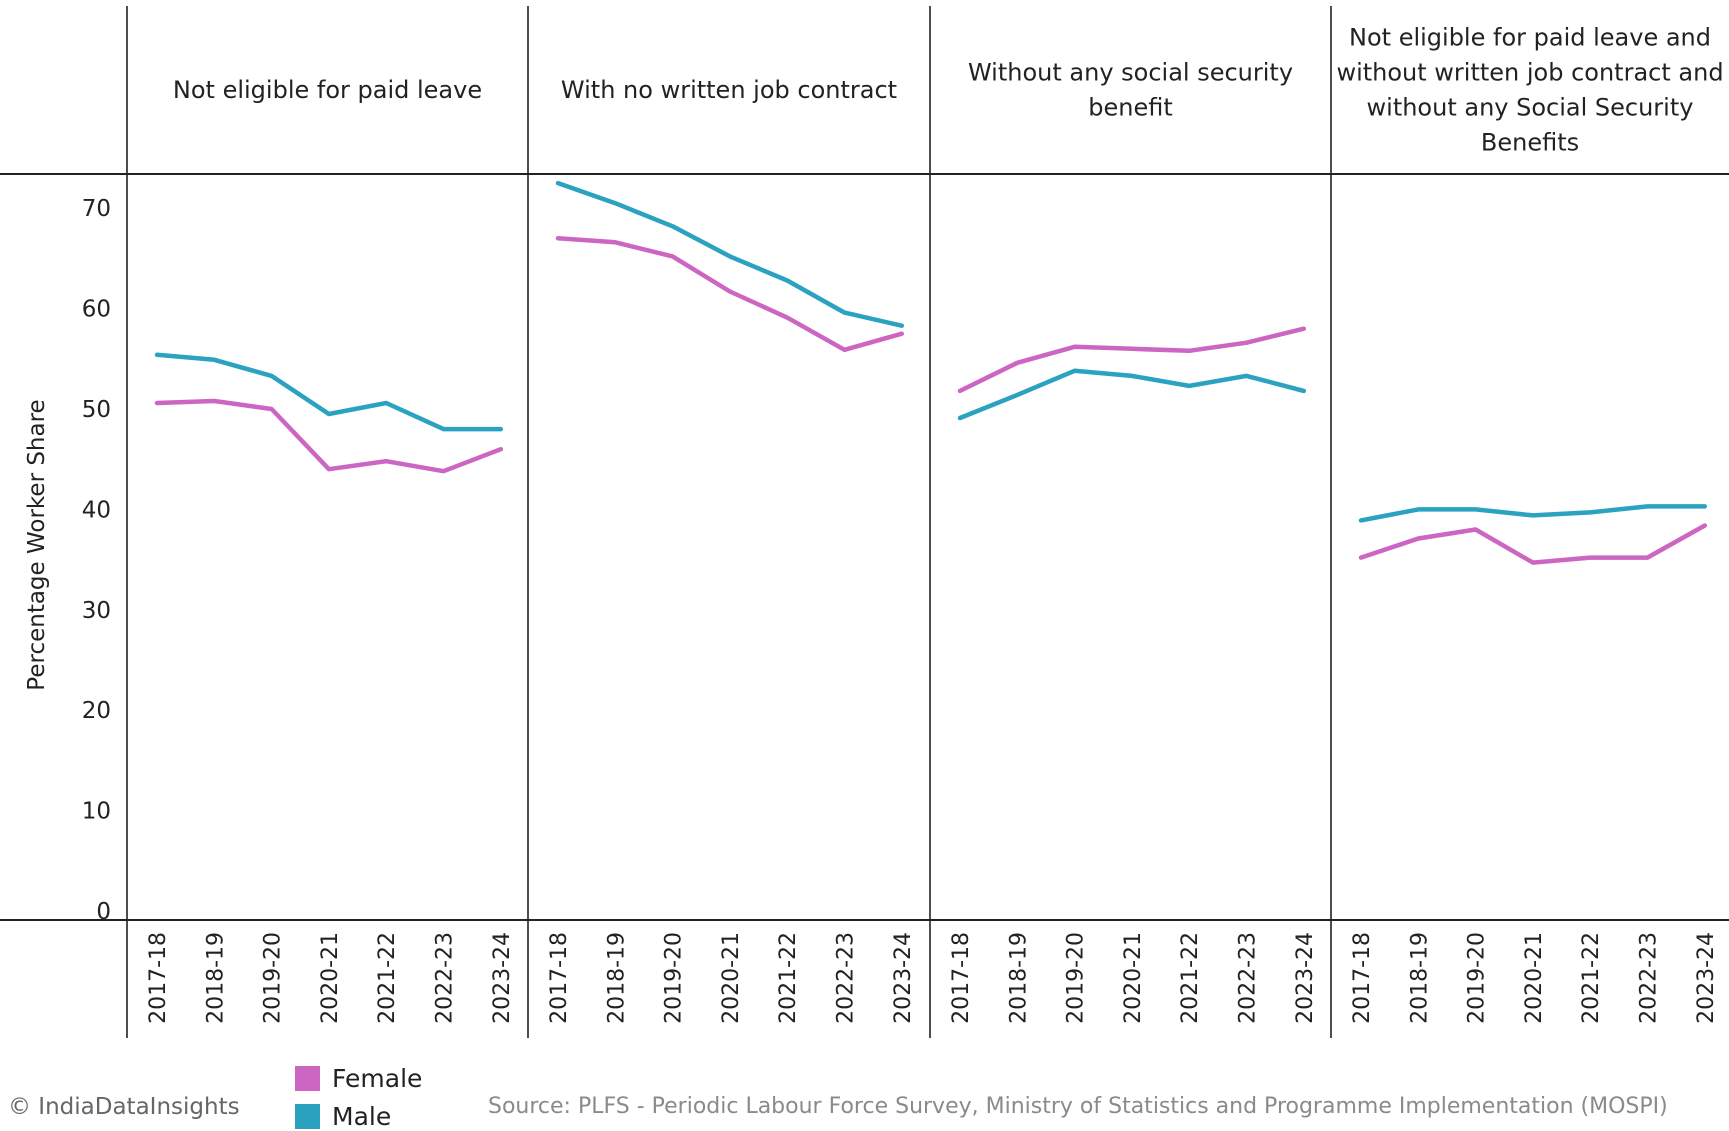 Image resolution: width=1729 pixels, height=1131 pixels. What do you see at coordinates (103, 912) in the screenshot?
I see `y-tick-label: 0` at bounding box center [103, 912].